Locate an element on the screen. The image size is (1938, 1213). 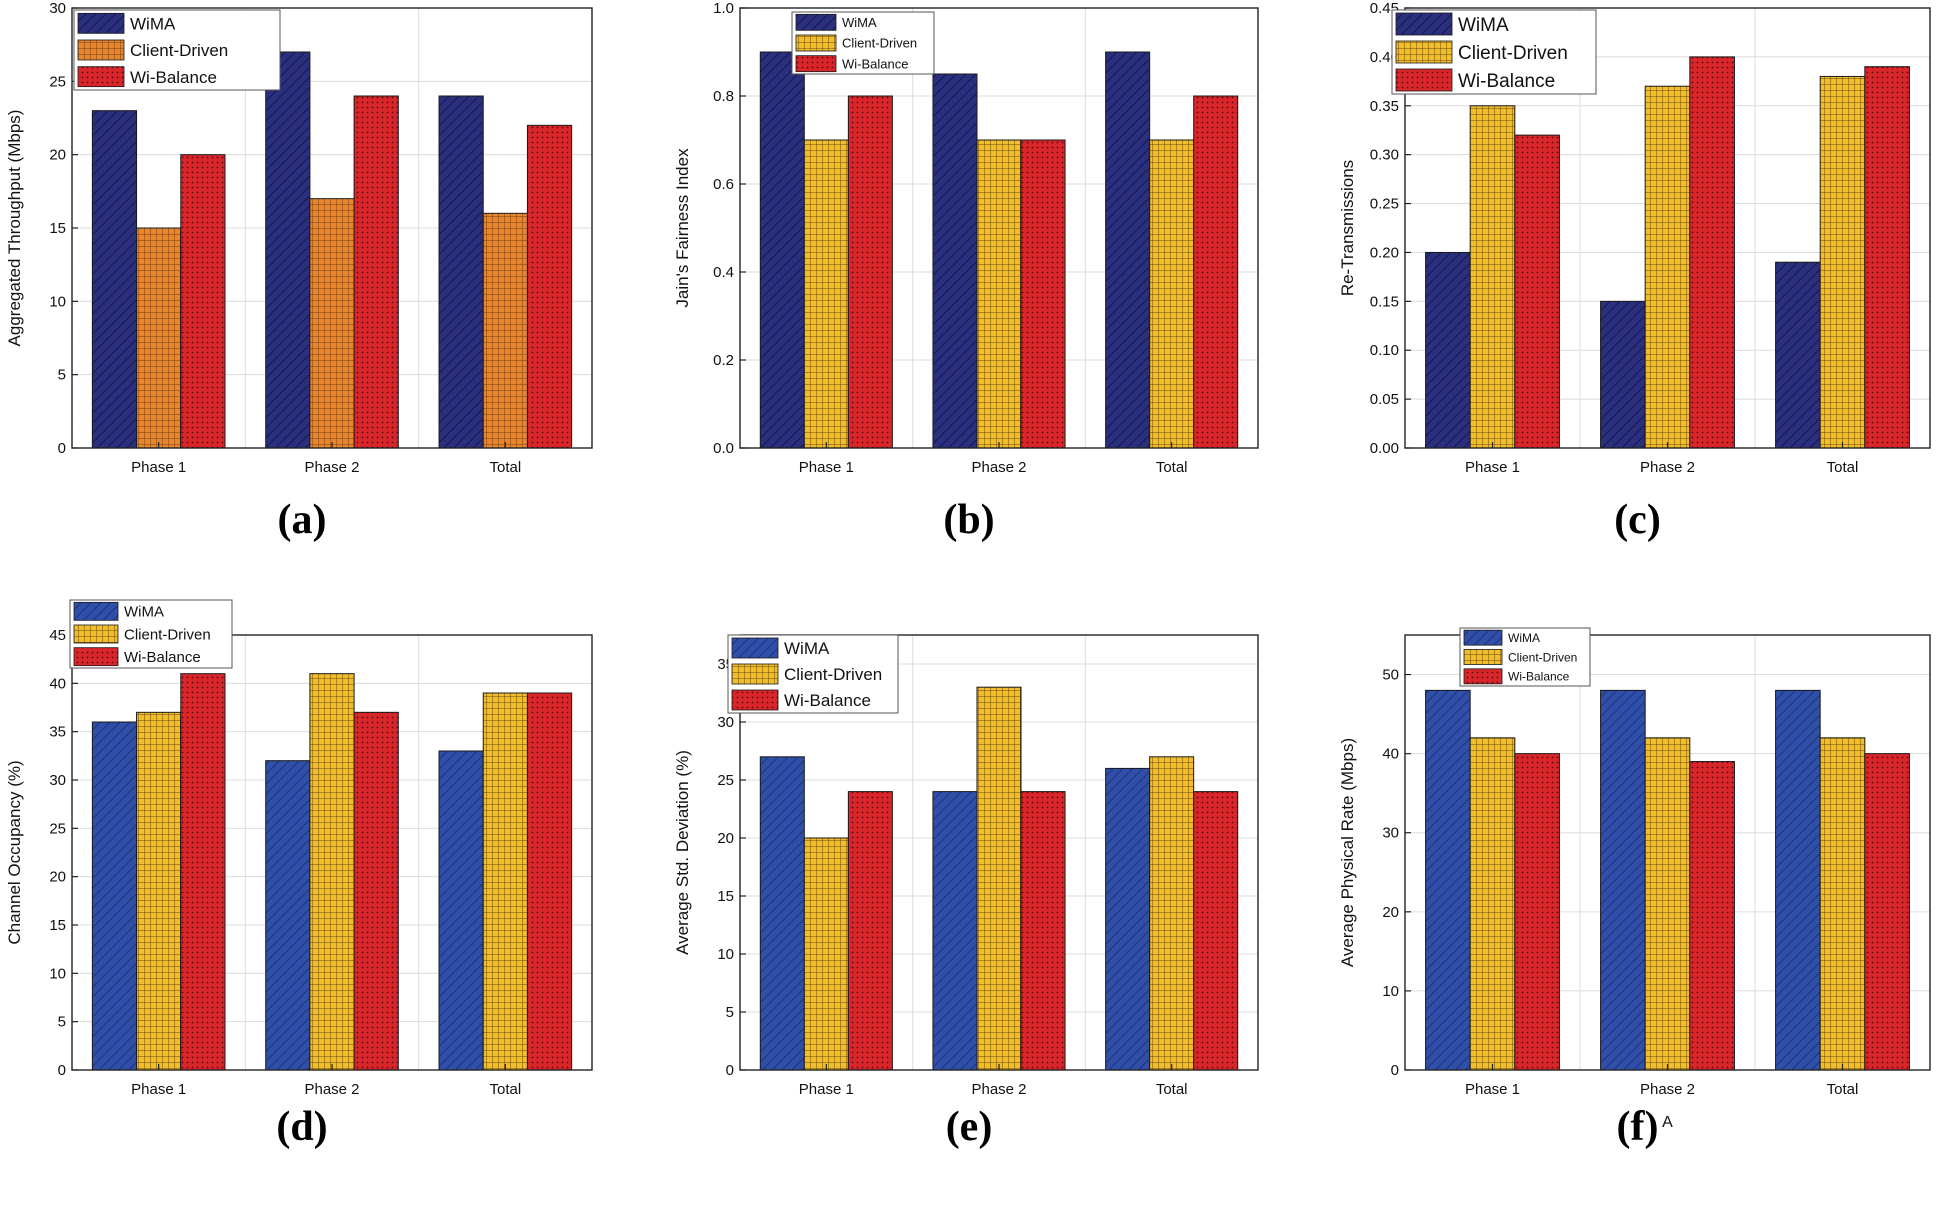
x-axis-title: A is located at coordinates (1667, 1122).